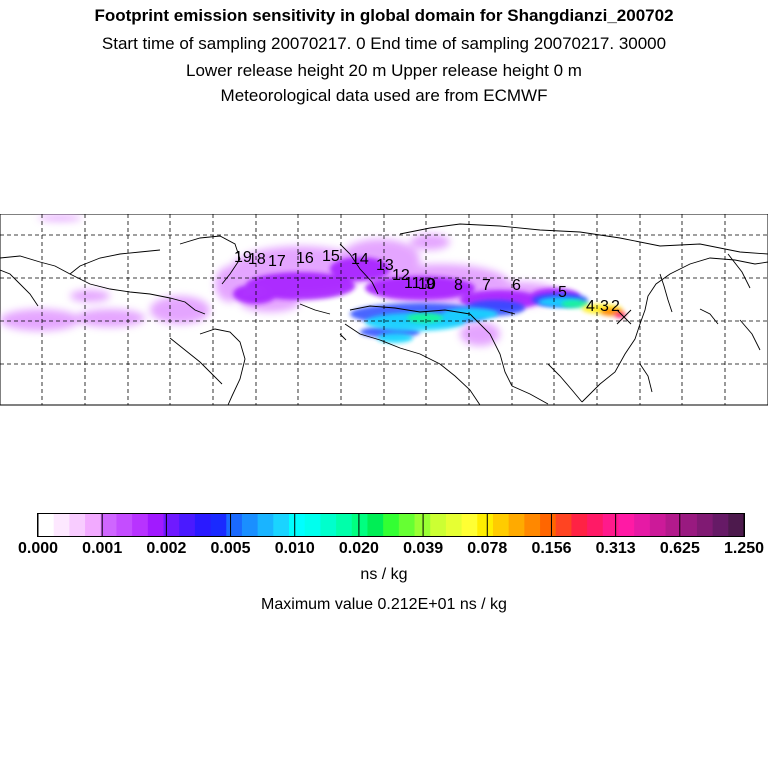 The width and height of the screenshot is (768, 768). I want to click on colorbar-tick-label: 0.020, so click(358, 548).